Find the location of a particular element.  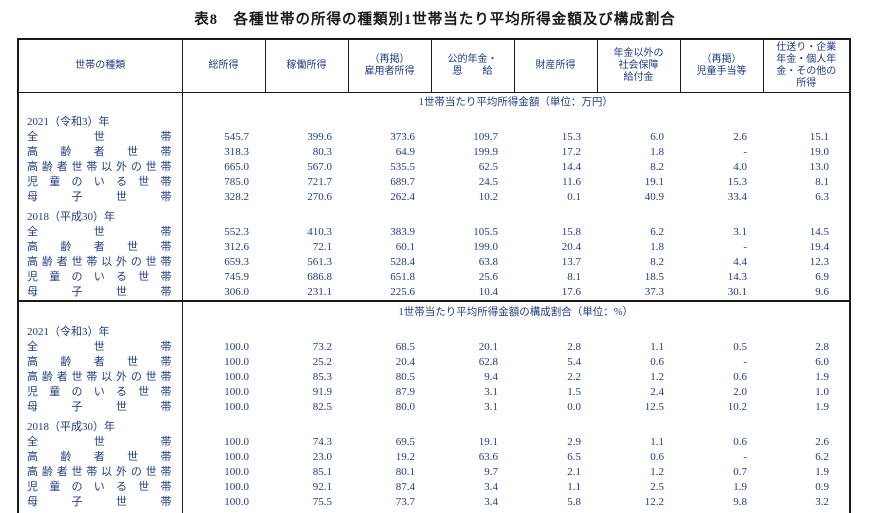

column-header-earned-income: 稼働所得 is located at coordinates (306, 65).